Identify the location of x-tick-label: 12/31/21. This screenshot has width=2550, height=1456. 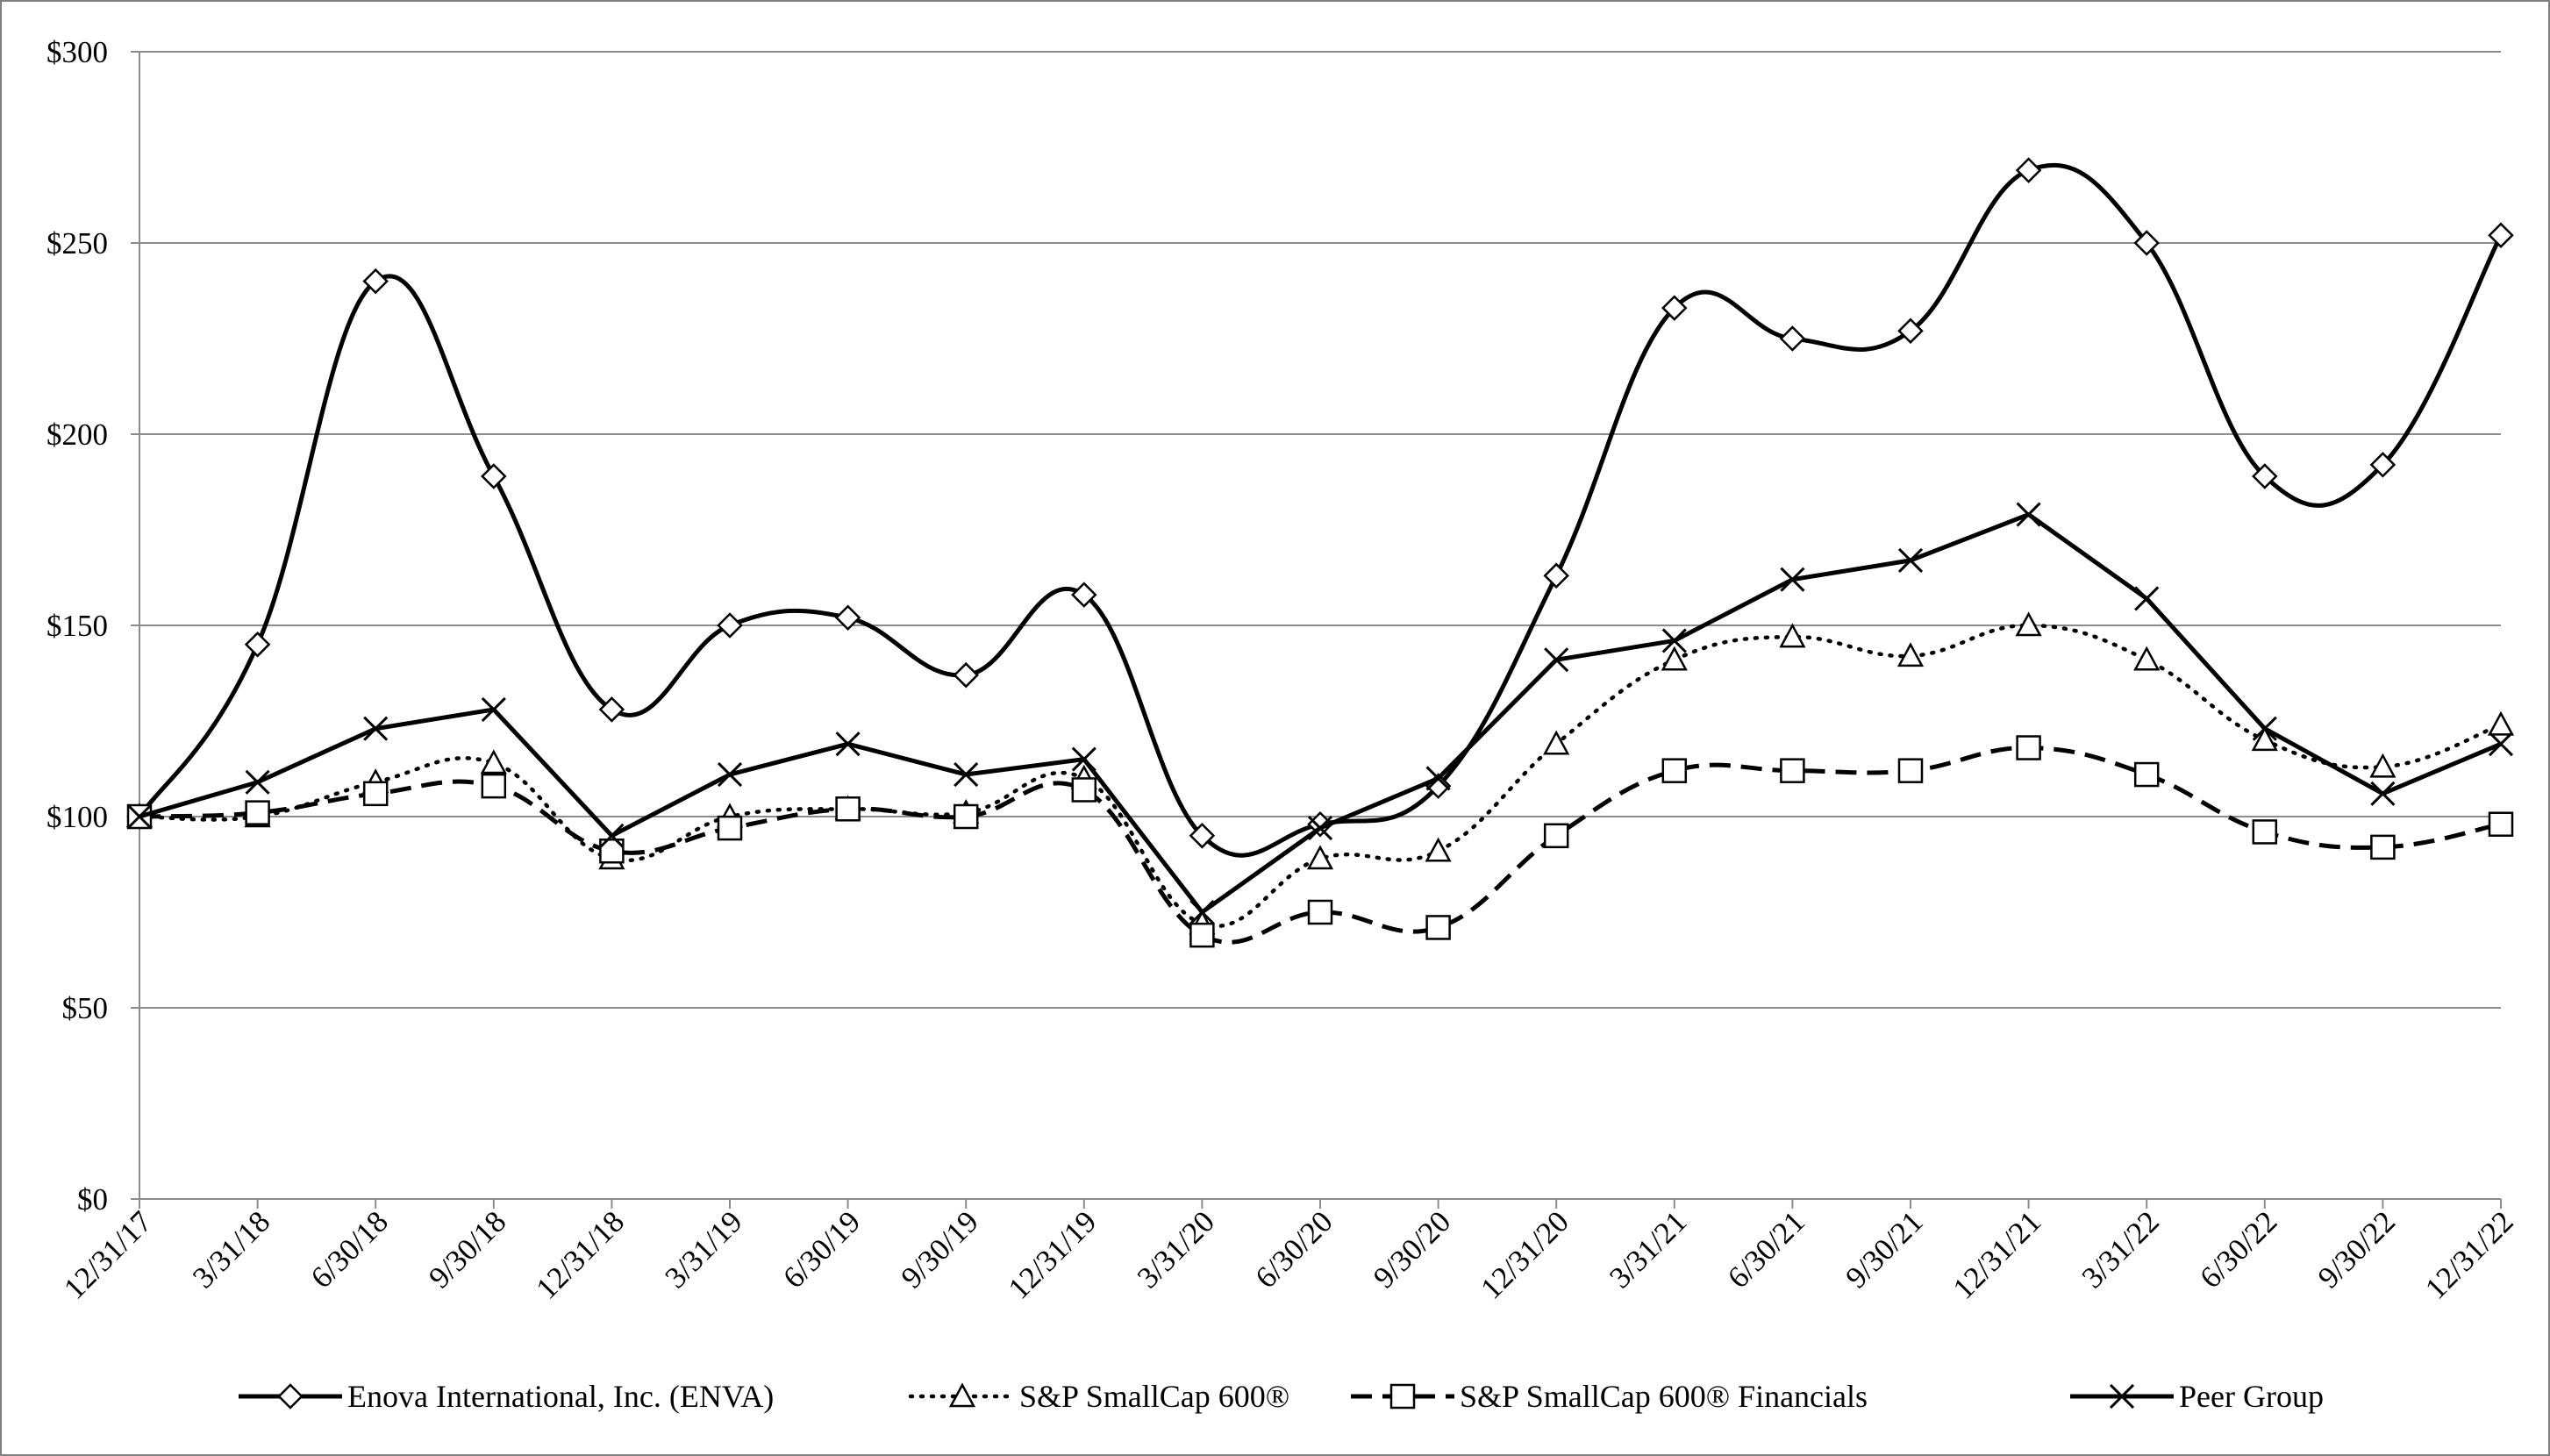
(1997, 1255).